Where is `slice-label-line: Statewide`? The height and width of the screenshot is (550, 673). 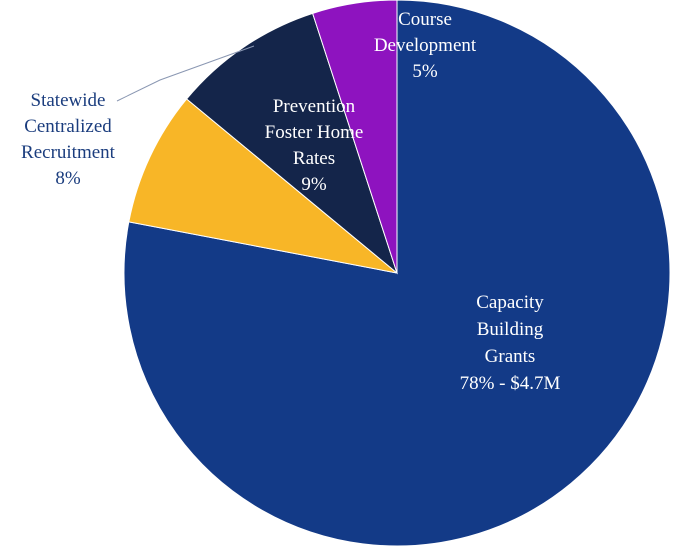 slice-label-line: Statewide is located at coordinates (68, 100).